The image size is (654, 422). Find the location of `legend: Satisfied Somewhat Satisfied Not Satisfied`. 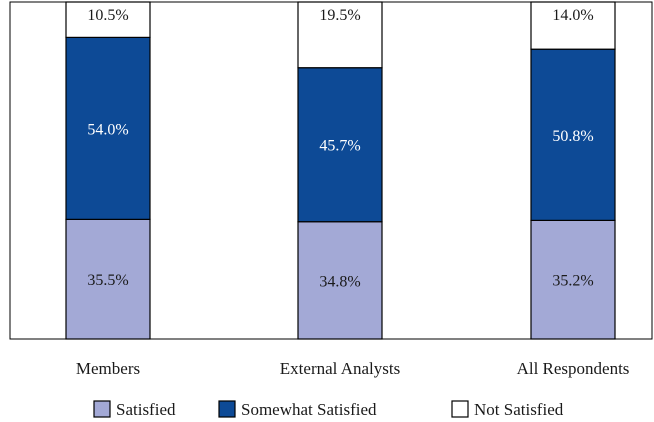

legend: Satisfied Somewhat Satisfied Not Satisfied is located at coordinates (328, 409).